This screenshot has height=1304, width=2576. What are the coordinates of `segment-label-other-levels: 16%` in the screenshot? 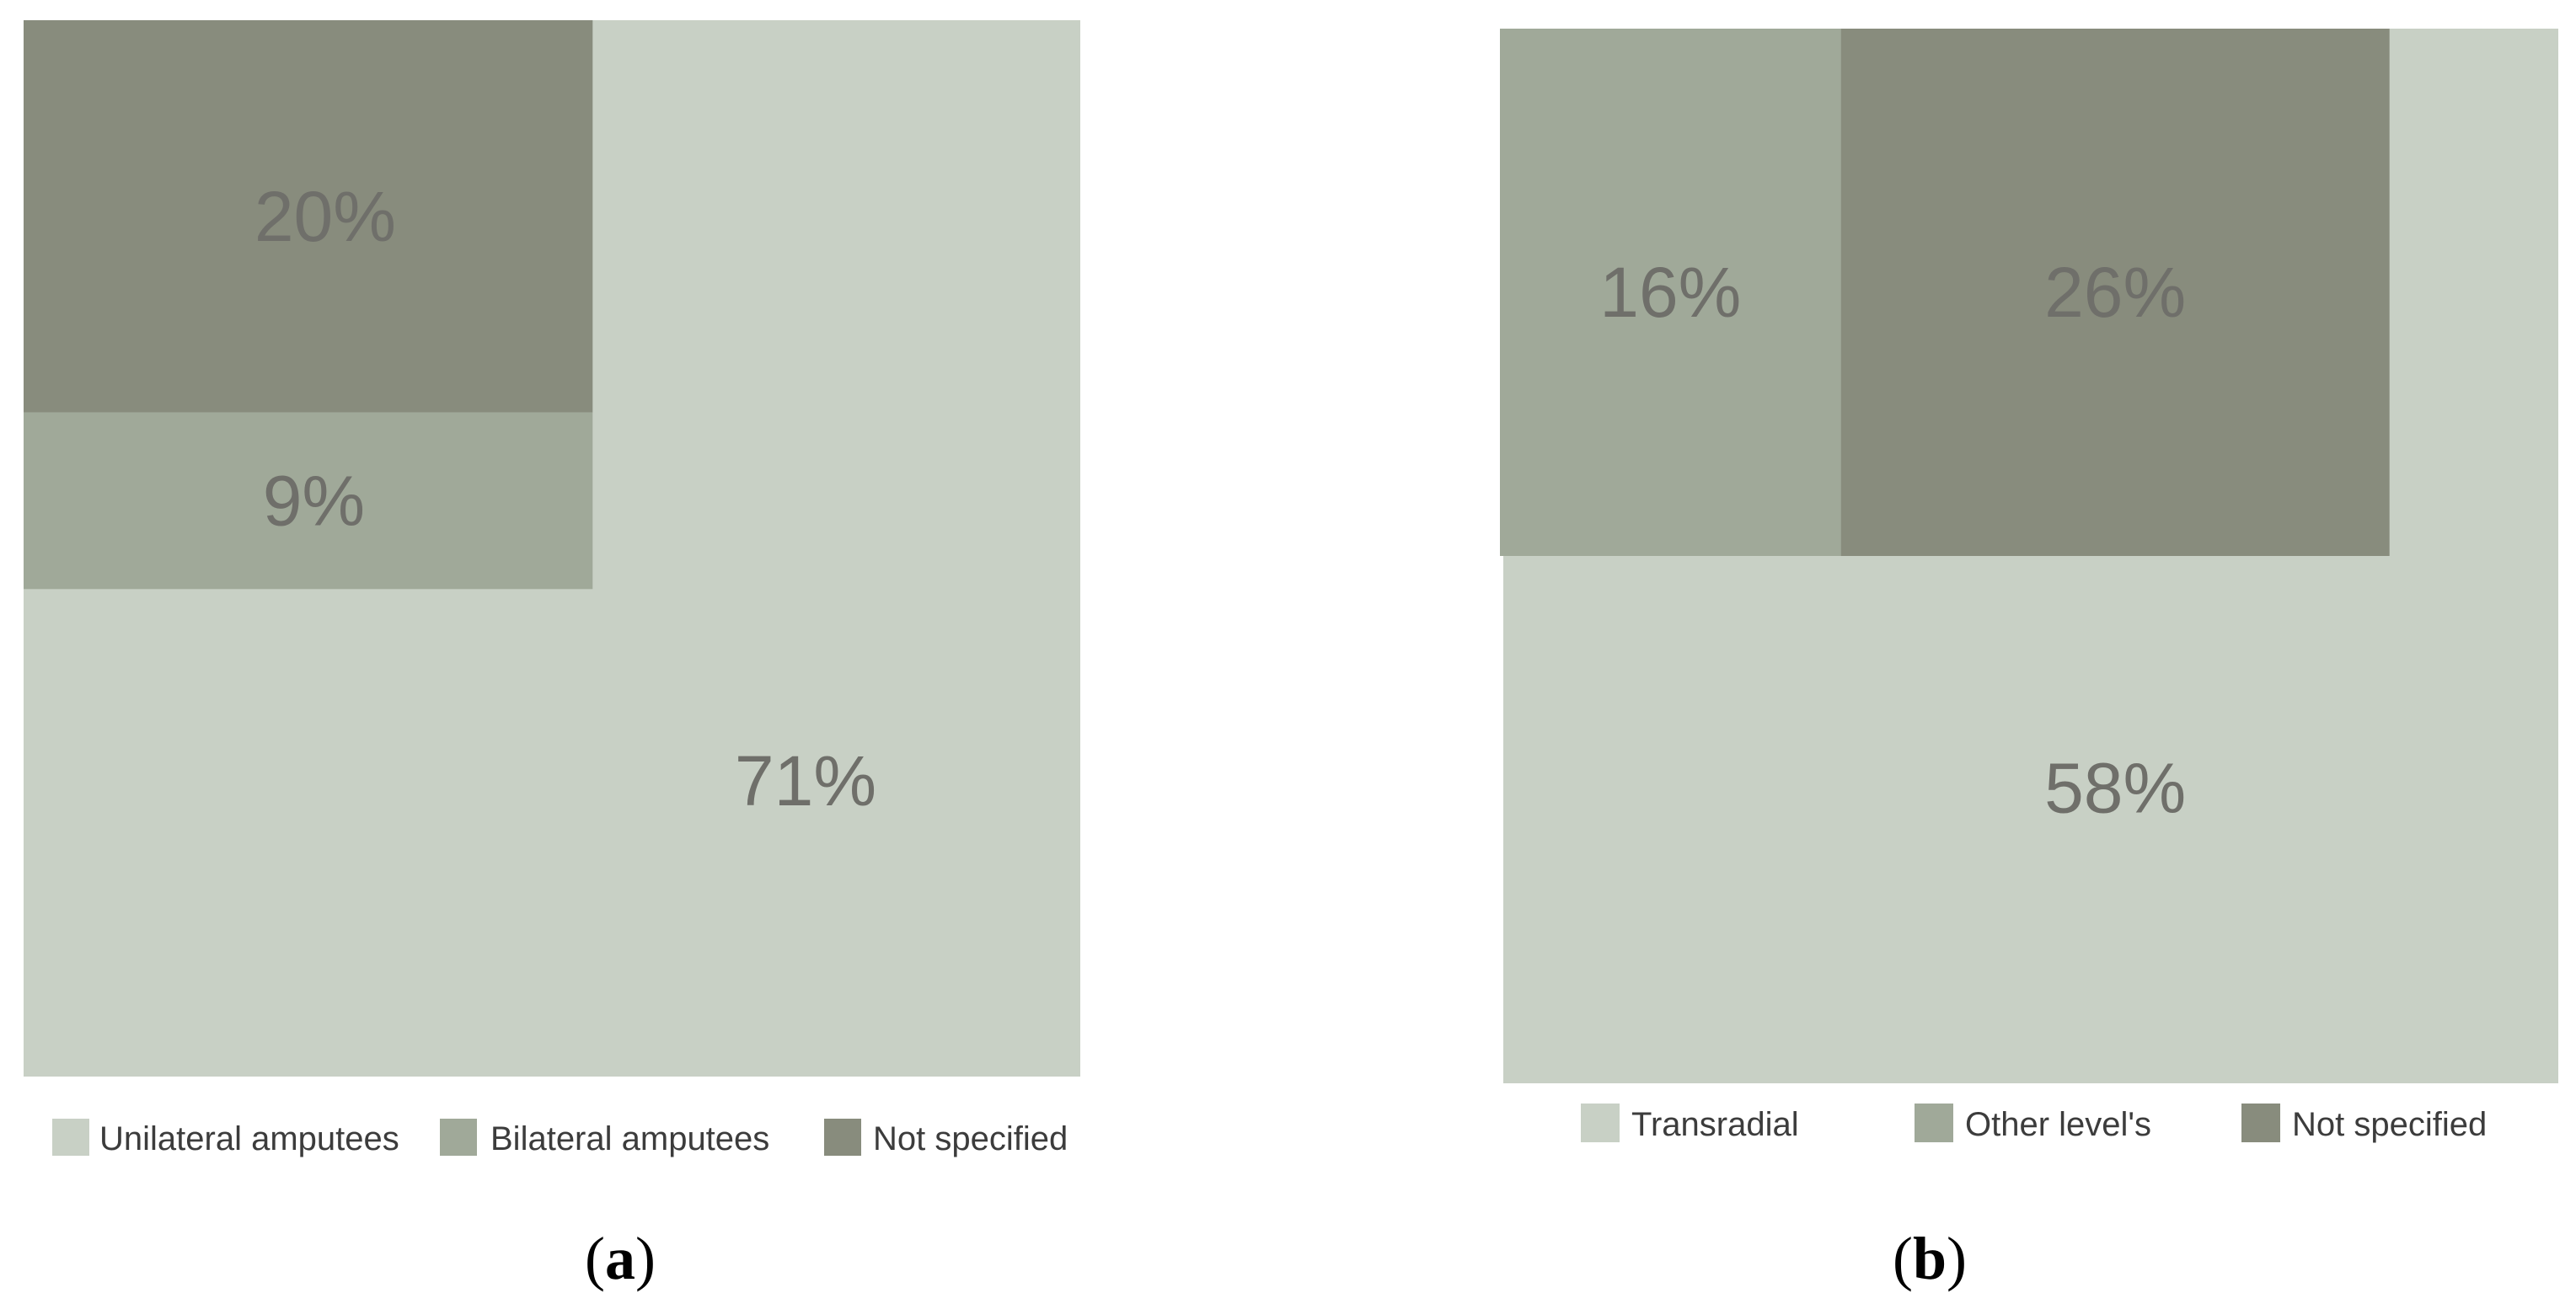 It's located at (1670, 292).